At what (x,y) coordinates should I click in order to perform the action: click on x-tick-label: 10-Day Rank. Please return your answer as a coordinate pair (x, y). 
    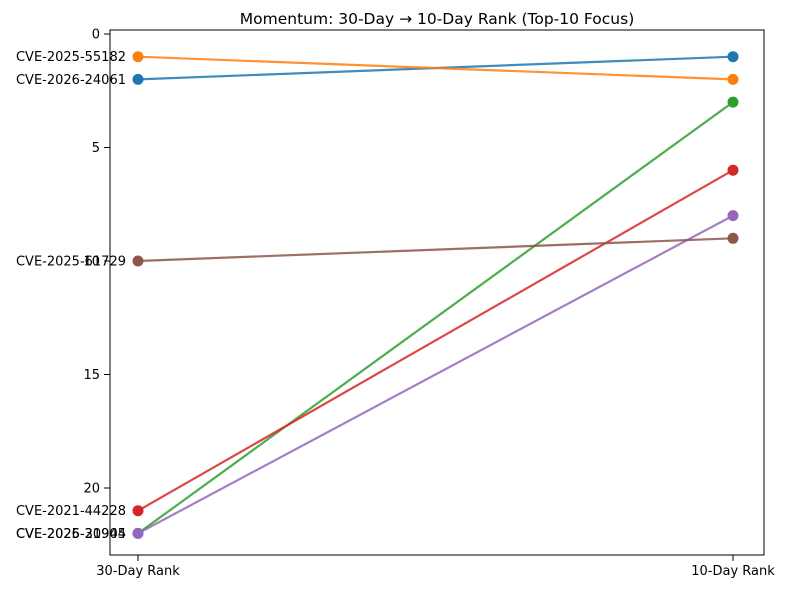
    Looking at the image, I should click on (733, 571).